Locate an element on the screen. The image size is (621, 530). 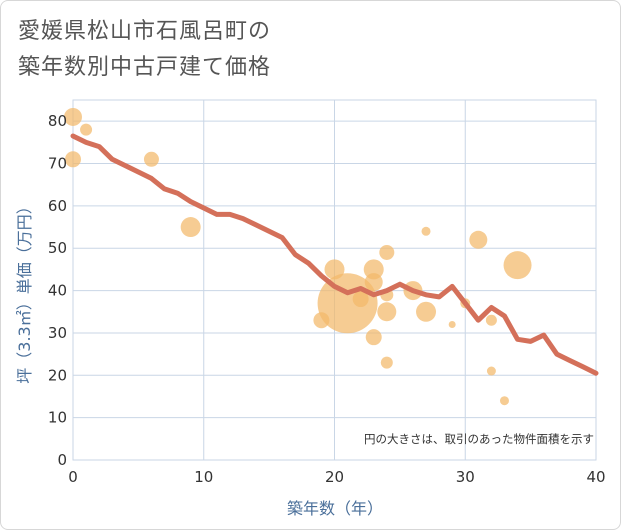
x-tick-label: 30 is located at coordinates (465, 477).